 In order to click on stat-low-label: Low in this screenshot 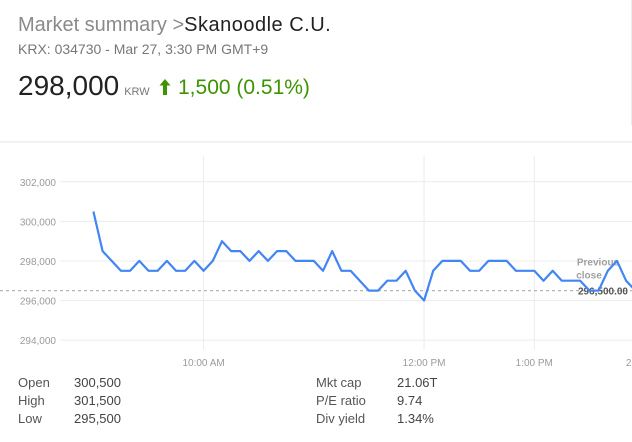, I will do `click(30, 418)`.